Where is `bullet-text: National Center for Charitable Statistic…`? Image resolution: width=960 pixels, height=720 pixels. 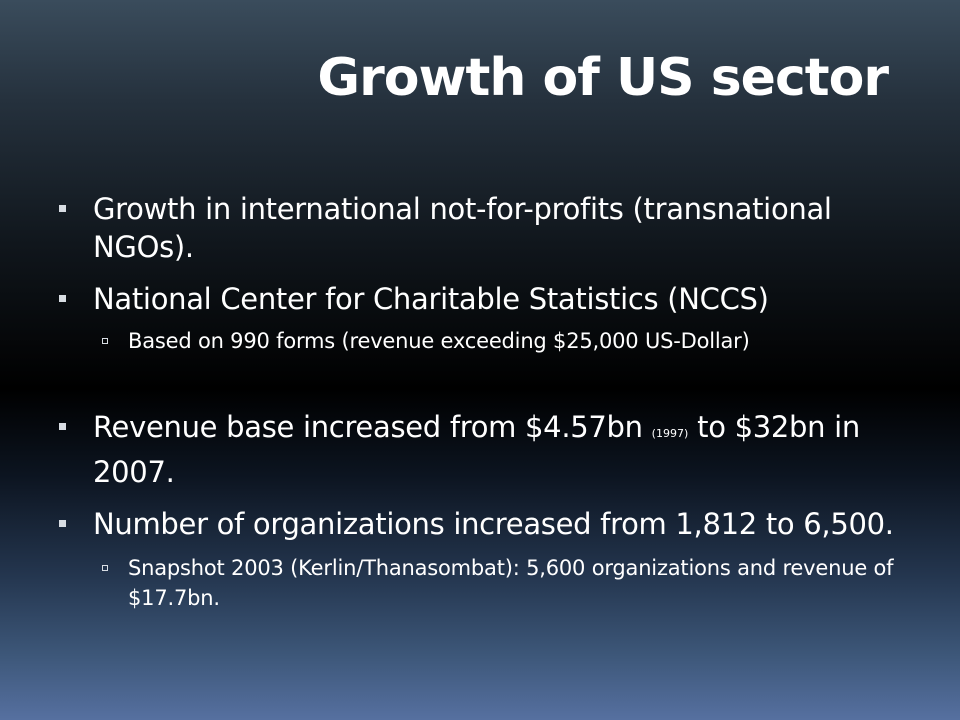 bullet-text: National Center for Charitable Statistic… is located at coordinates (431, 299).